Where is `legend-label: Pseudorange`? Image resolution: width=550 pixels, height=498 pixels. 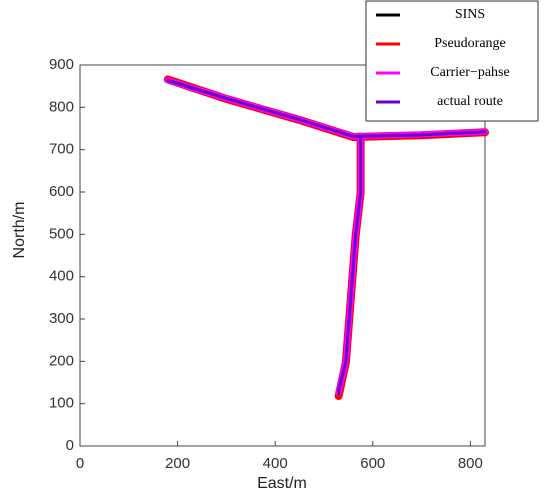 legend-label: Pseudorange is located at coordinates (470, 43).